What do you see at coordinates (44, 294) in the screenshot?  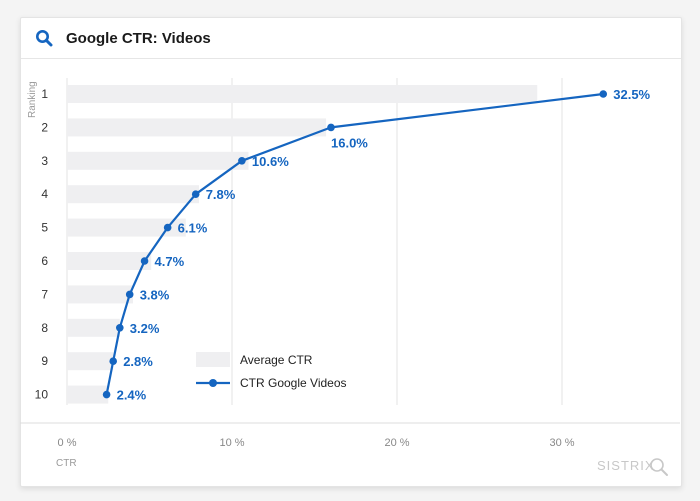 I see `ranking-tick-label: 7` at bounding box center [44, 294].